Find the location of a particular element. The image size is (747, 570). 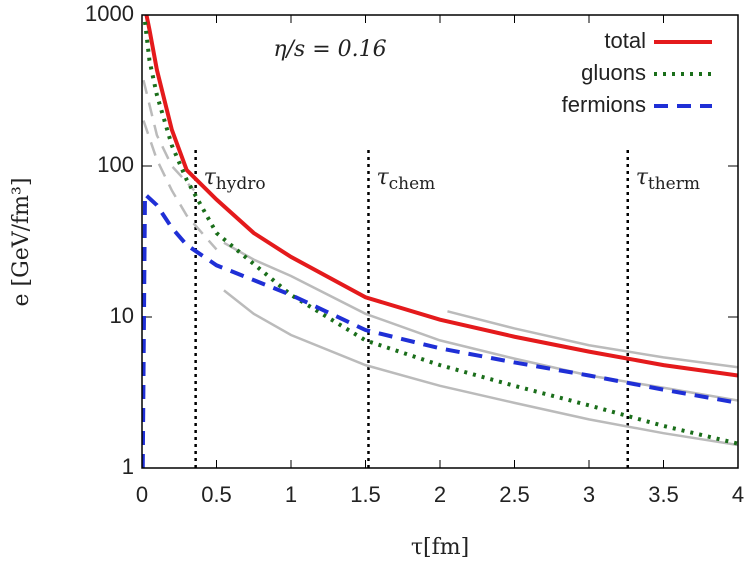

x-tick-label: 1.5 is located at coordinates (365, 494).